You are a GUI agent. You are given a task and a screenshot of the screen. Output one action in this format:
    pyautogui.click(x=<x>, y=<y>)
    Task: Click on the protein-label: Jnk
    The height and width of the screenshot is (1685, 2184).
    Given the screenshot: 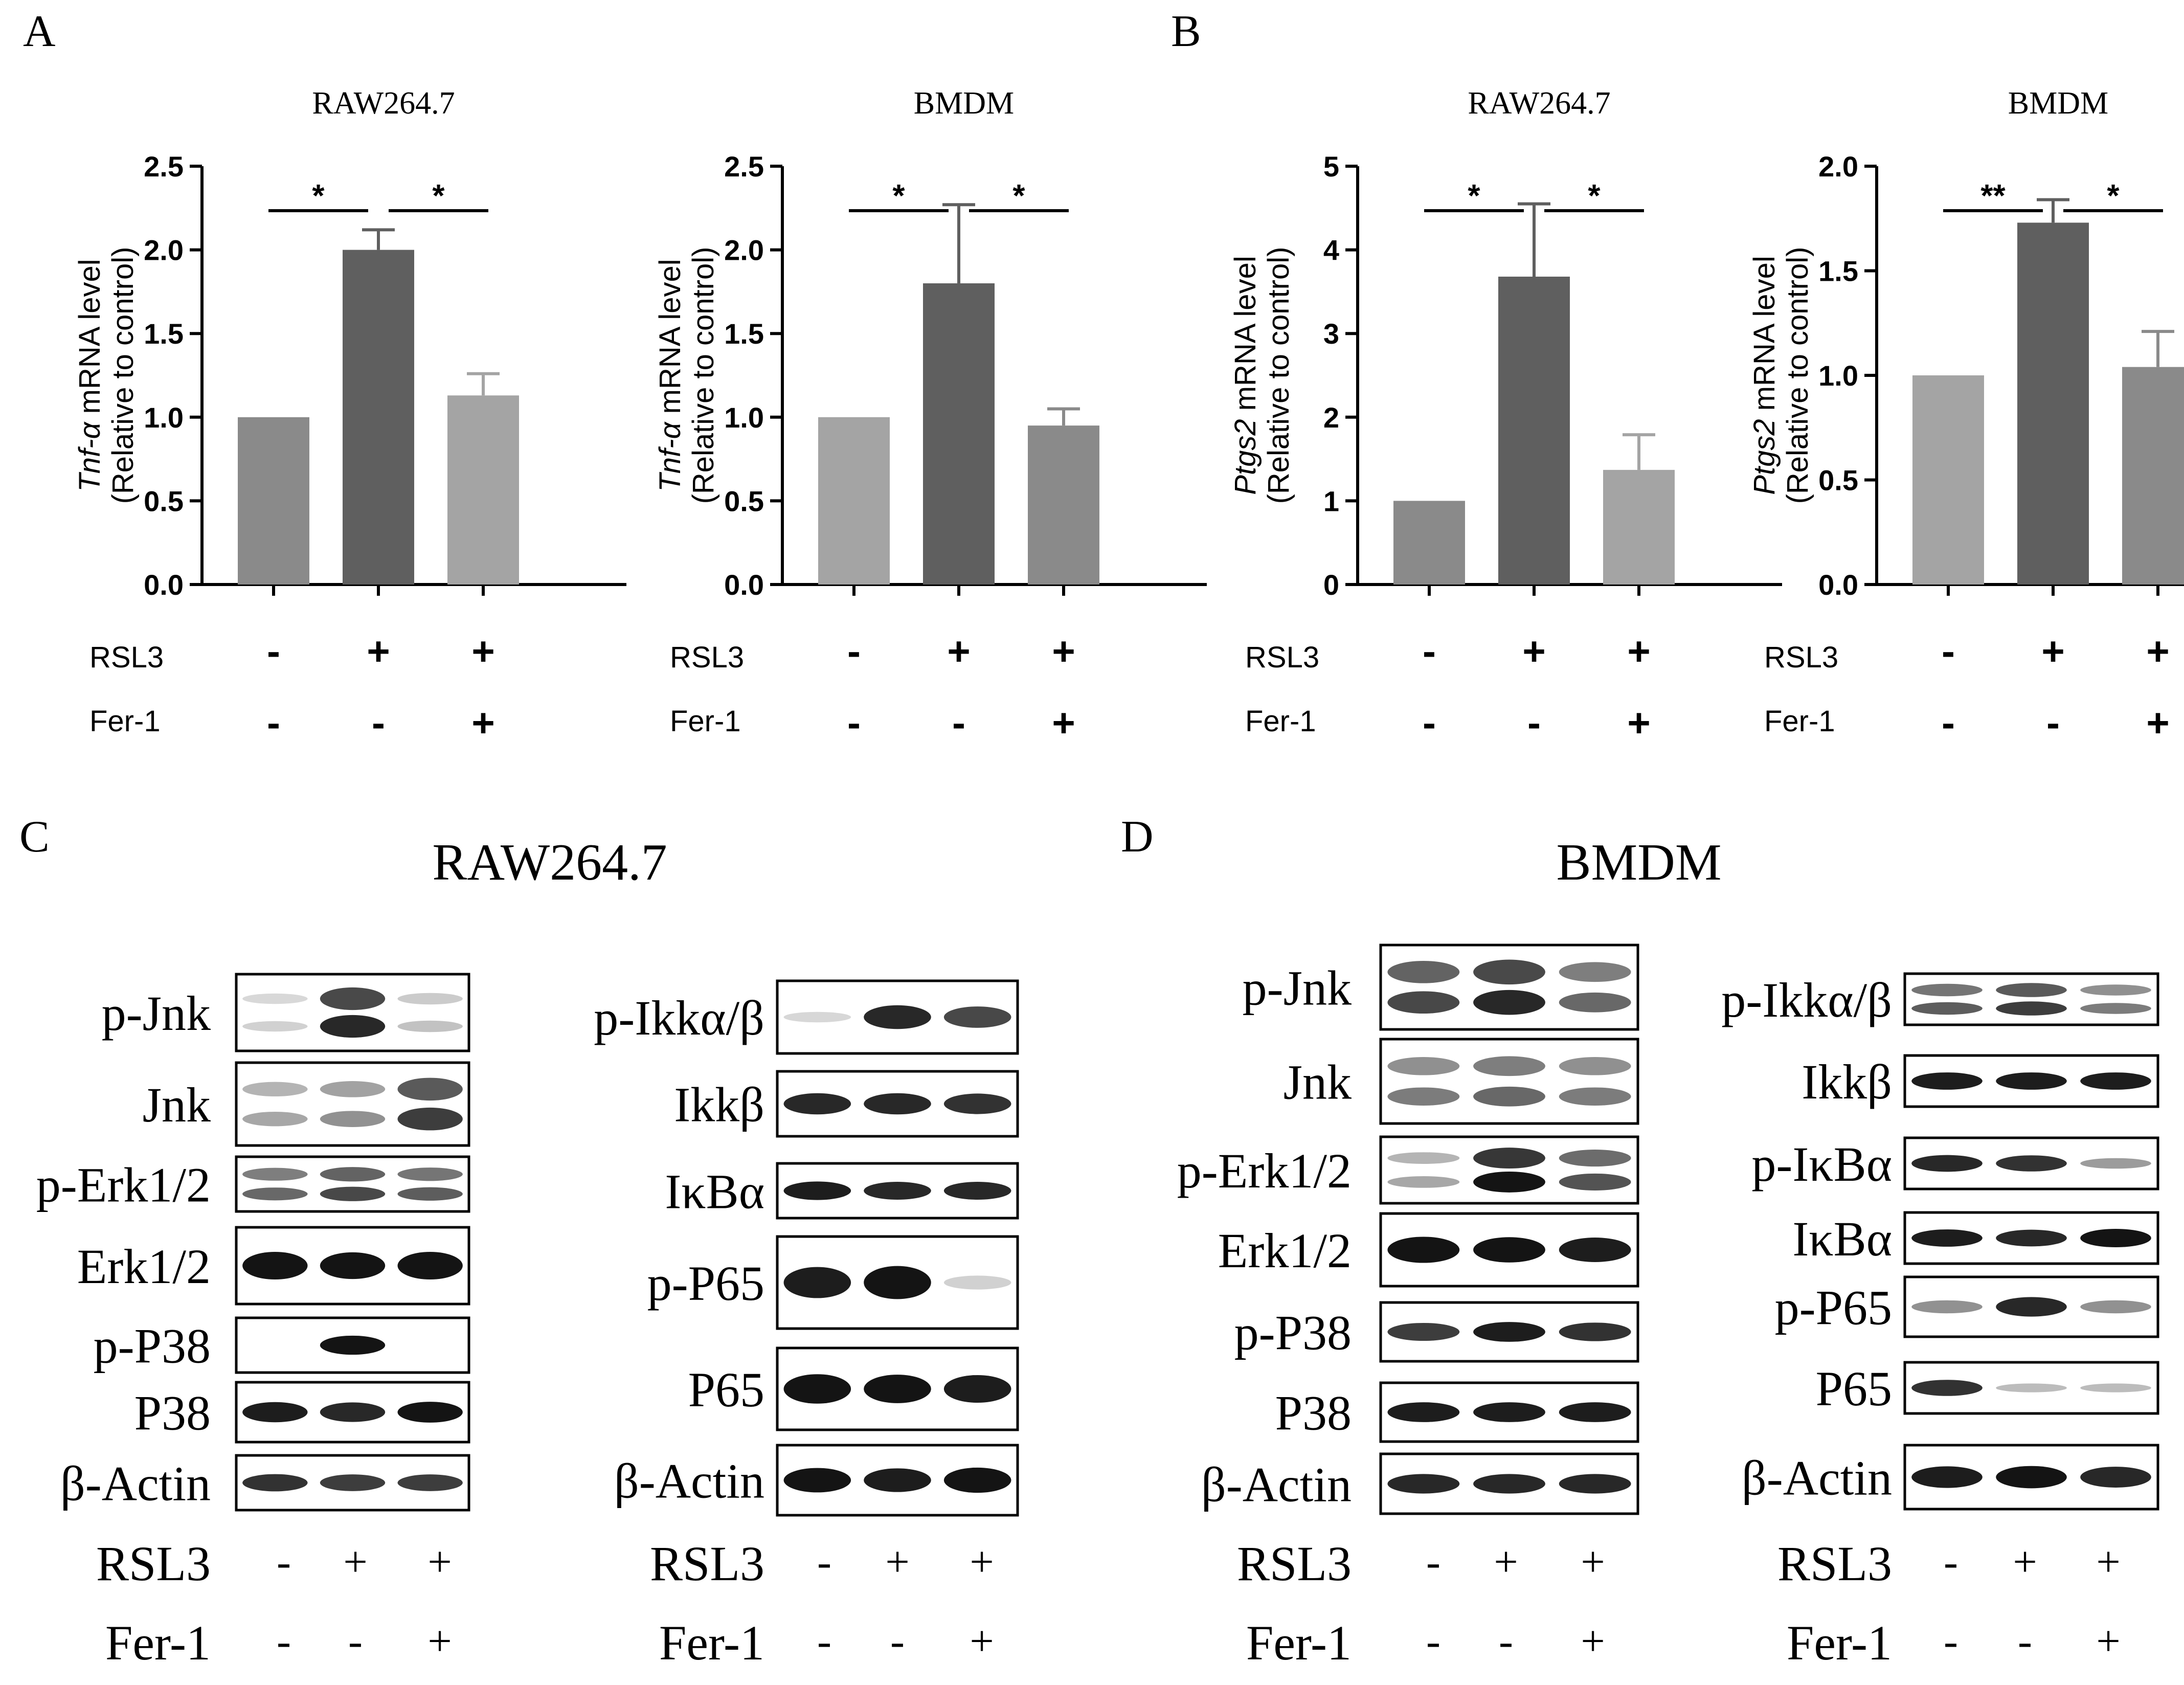 What is the action you would take?
    pyautogui.click(x=177, y=1104)
    